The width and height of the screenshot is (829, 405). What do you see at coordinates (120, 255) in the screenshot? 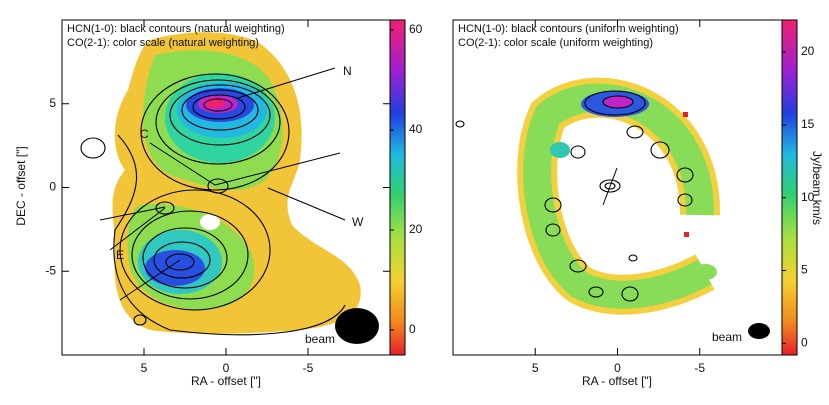
I see `annotation: E` at bounding box center [120, 255].